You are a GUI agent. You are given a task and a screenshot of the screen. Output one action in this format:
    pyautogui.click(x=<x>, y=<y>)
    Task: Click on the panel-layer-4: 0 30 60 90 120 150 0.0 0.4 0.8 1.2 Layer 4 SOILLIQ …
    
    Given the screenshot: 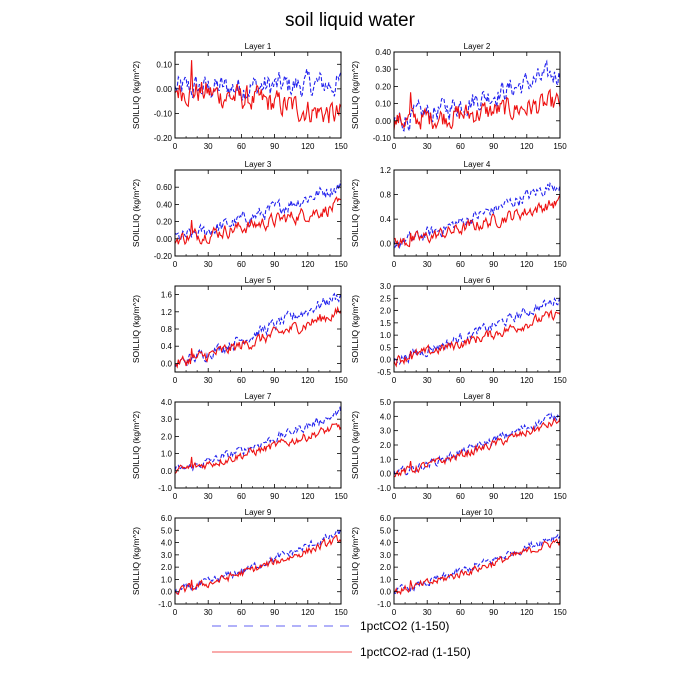 What is the action you would take?
    pyautogui.click(x=458, y=214)
    